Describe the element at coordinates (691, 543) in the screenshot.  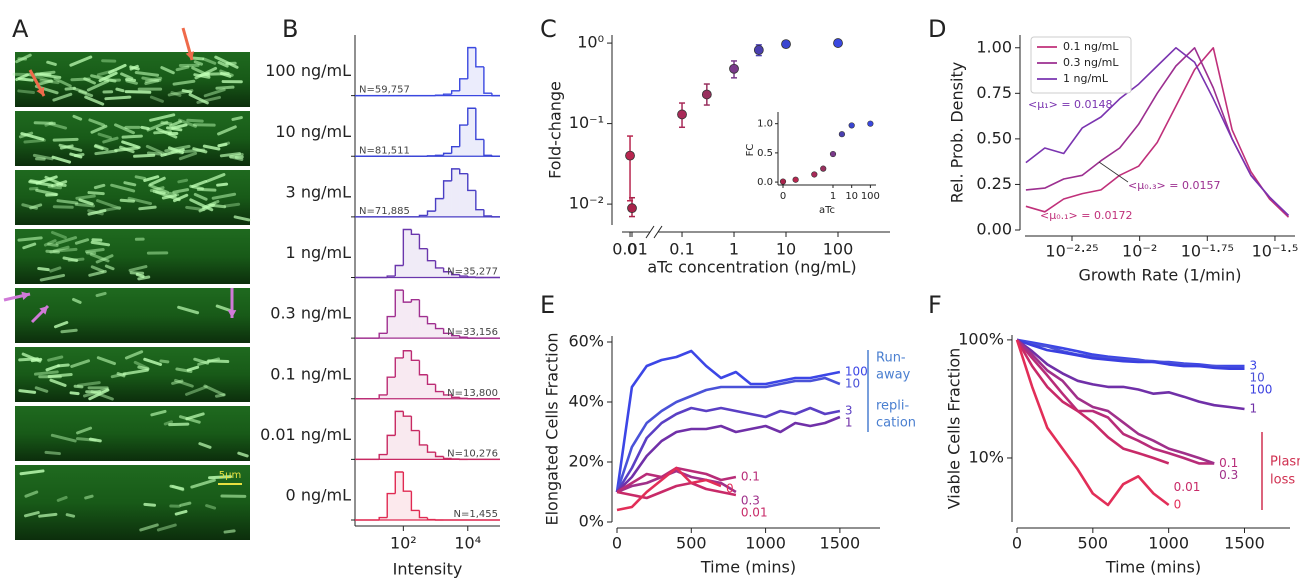
I see `x-tick-label: 500` at that location.